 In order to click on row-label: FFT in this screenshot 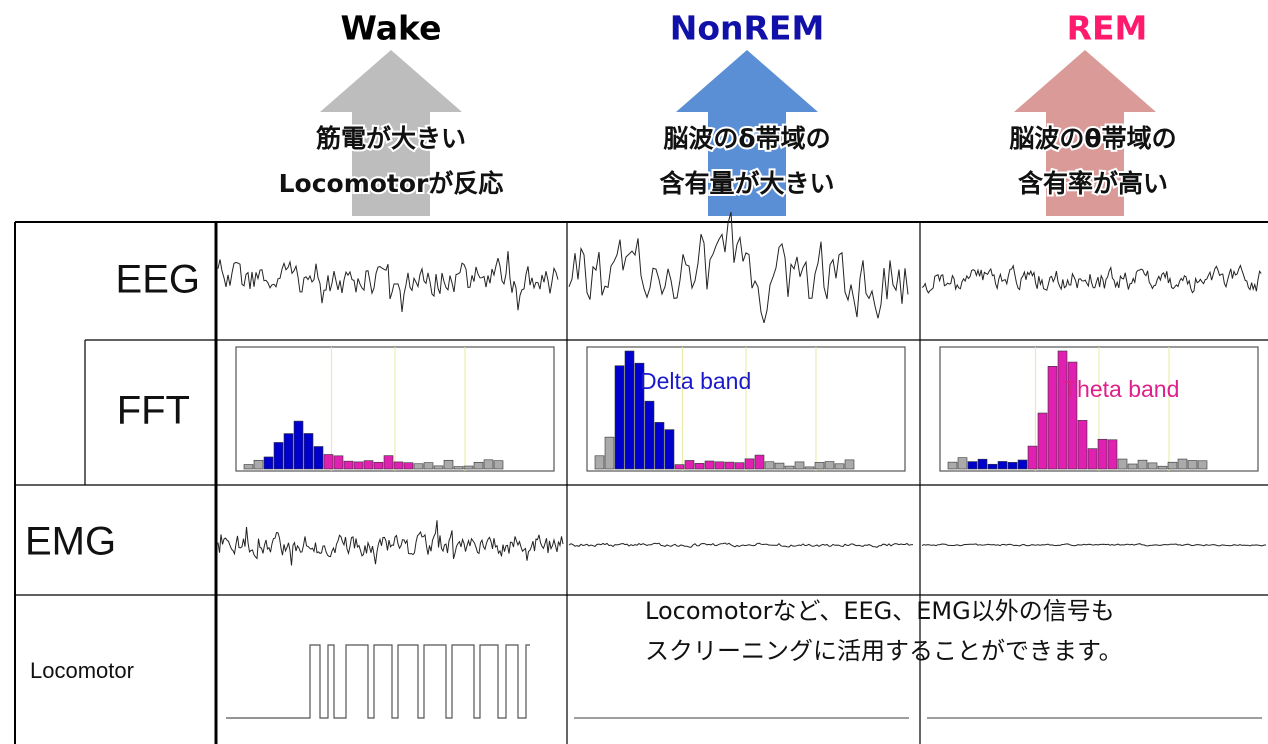, I will do `click(153, 411)`.